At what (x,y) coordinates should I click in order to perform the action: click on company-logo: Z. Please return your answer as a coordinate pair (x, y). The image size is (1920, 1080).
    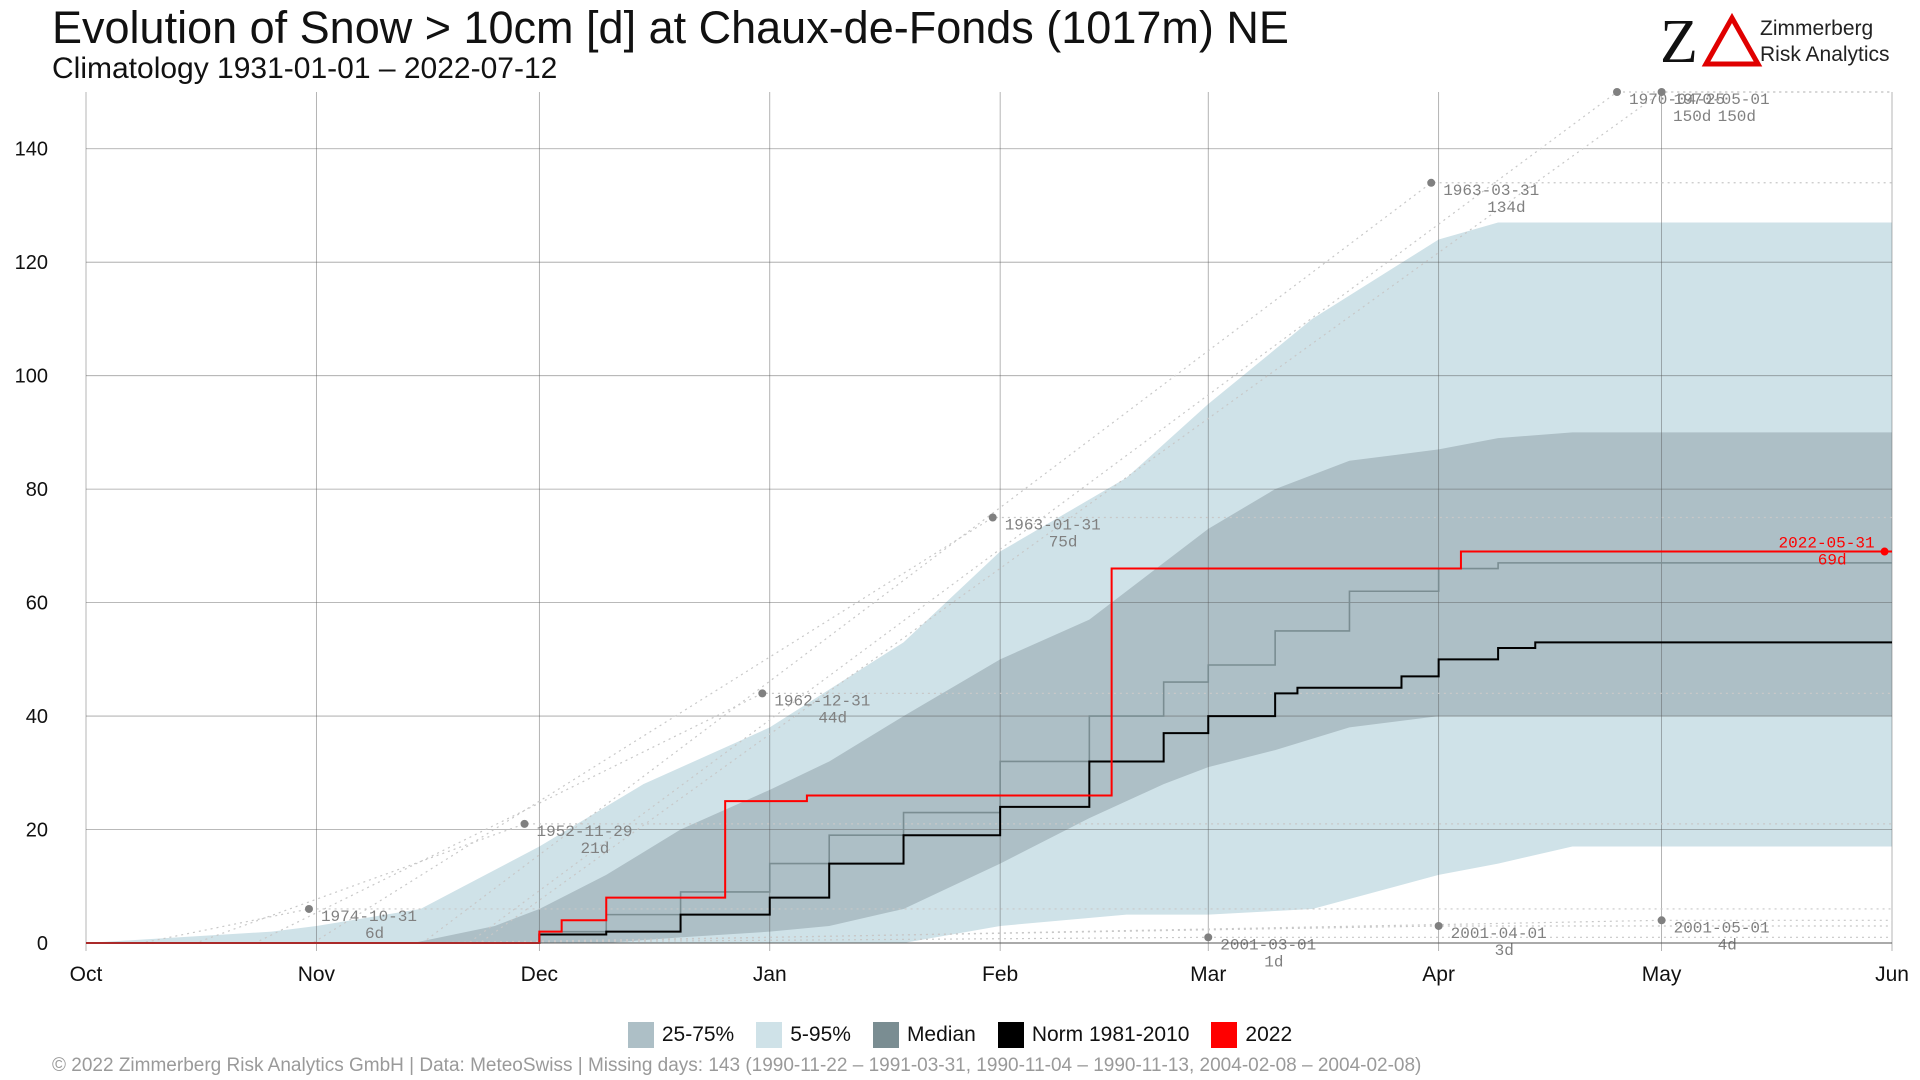
    Looking at the image, I should click on (1711, 42).